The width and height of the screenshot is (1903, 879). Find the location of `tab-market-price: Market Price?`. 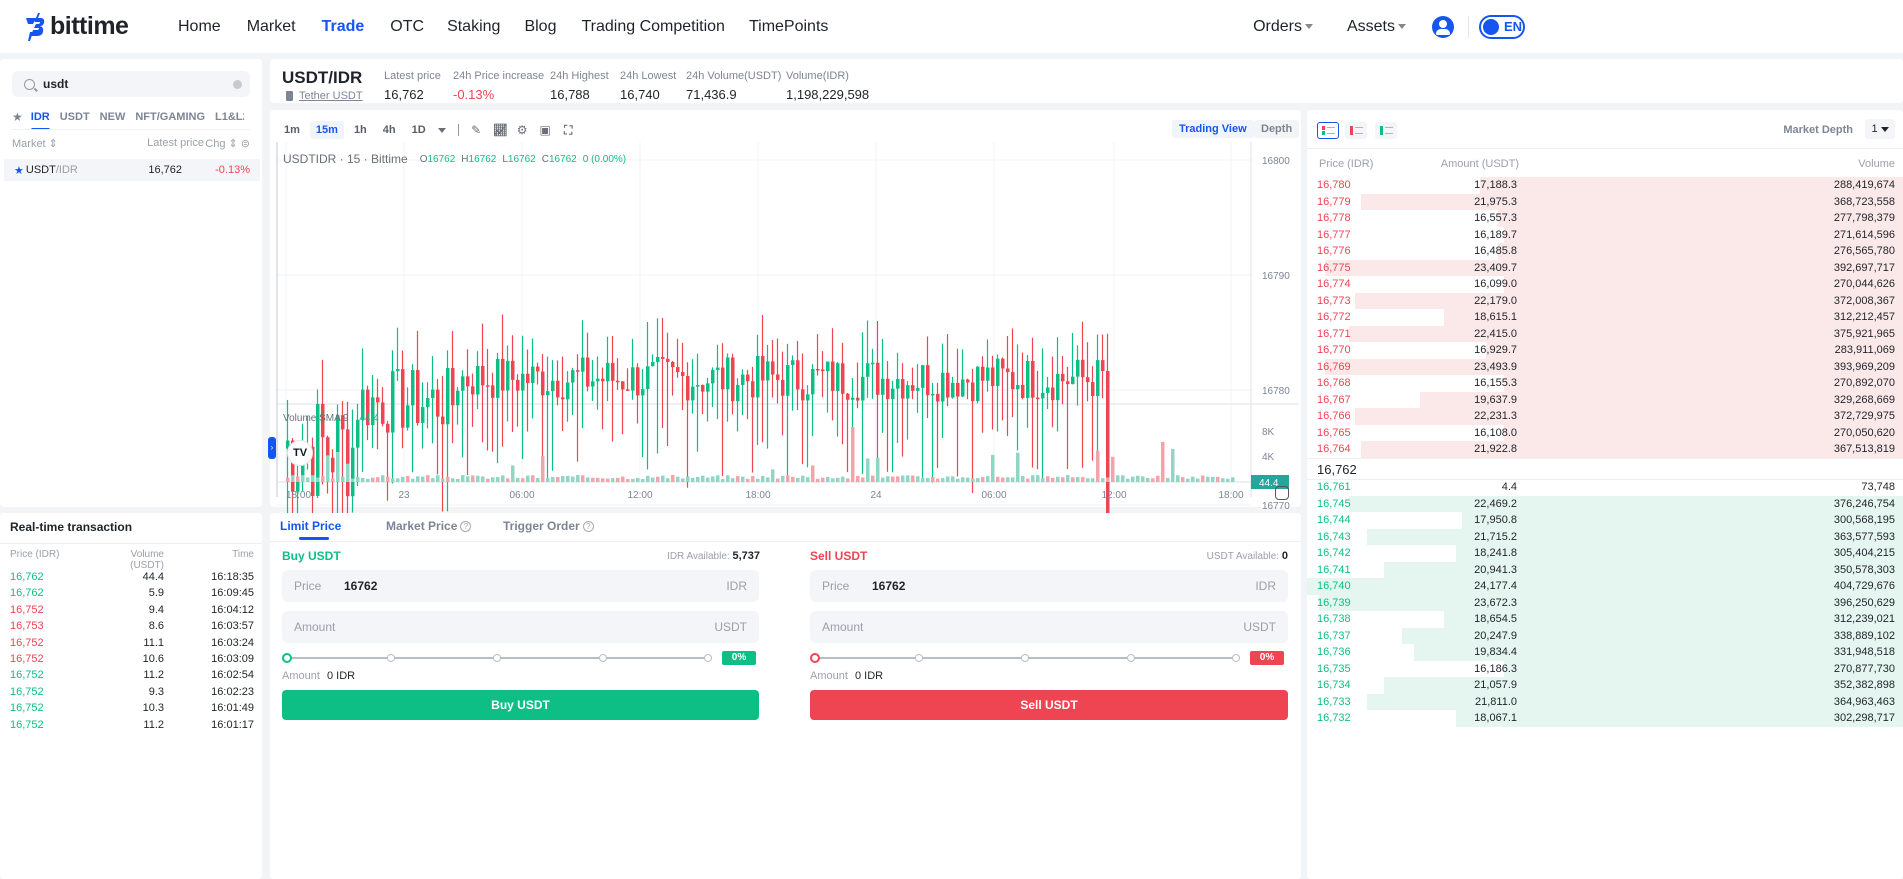

tab-market-price: Market Price? is located at coordinates (429, 526).